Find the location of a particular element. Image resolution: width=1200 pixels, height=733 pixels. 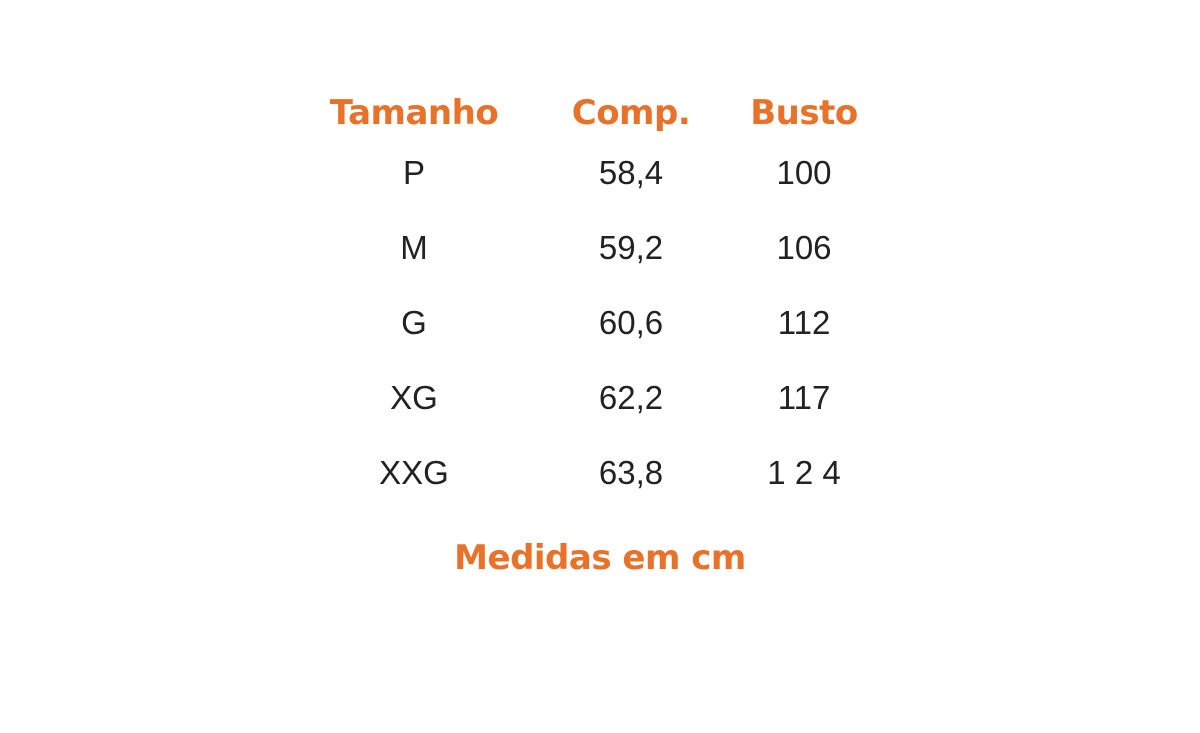

bust-cell: 100 is located at coordinates (804, 172).